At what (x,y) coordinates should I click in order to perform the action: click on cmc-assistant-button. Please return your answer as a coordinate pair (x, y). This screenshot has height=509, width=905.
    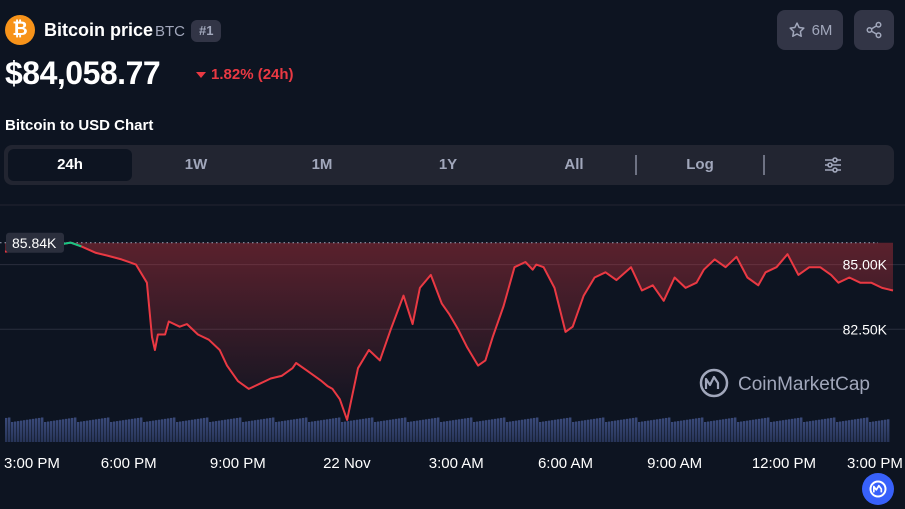
    Looking at the image, I should click on (878, 489).